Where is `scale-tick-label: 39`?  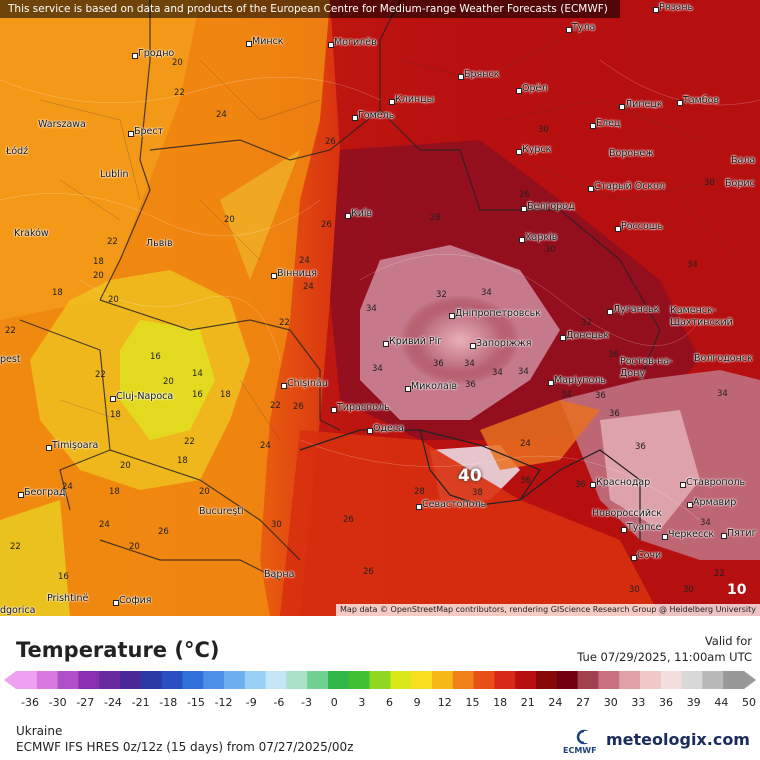 scale-tick-label: 39 is located at coordinates (693, 702).